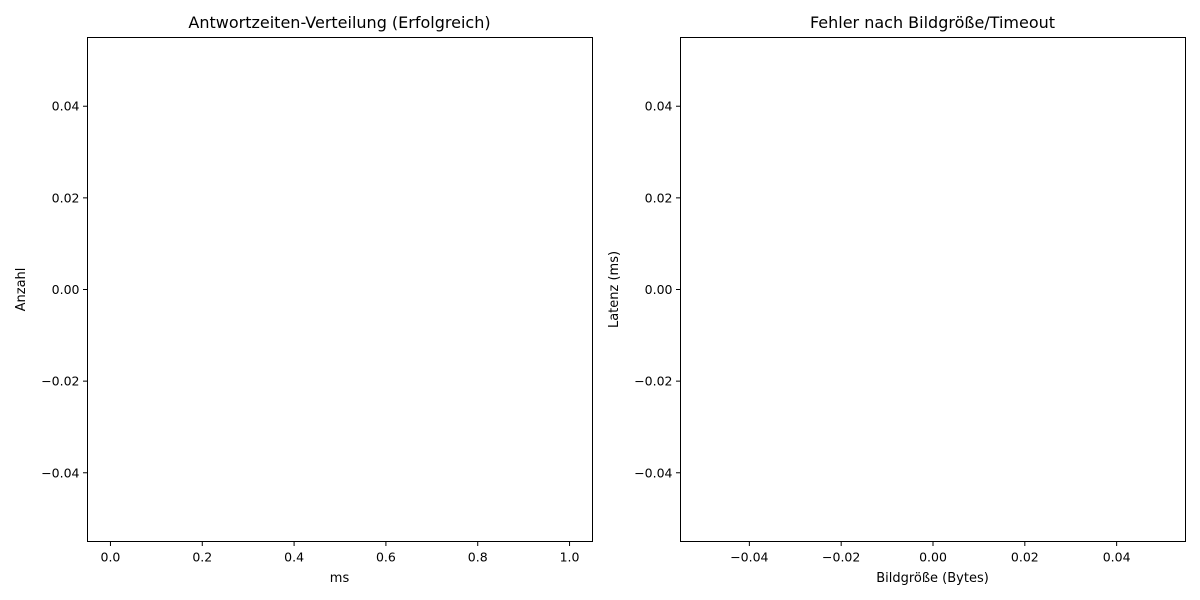  Describe the element at coordinates (1025, 557) in the screenshot. I see `x-tick-label: 0.02` at that location.